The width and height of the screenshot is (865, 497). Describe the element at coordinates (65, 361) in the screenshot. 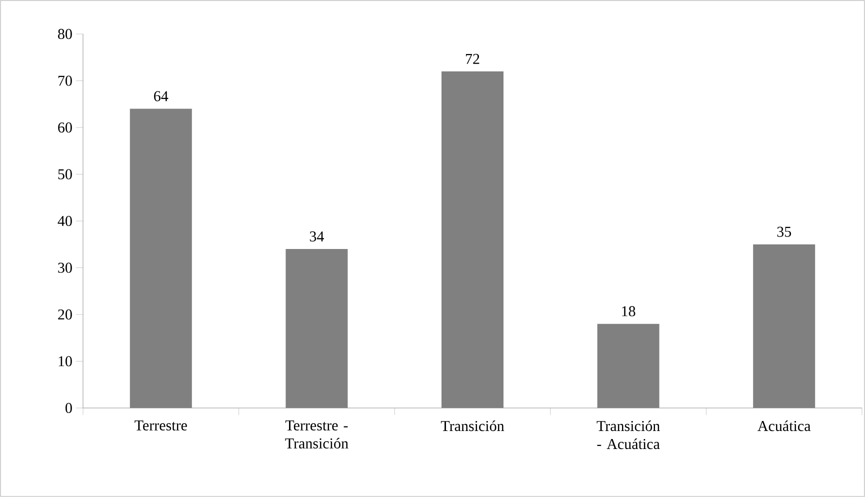

I see `y-tick-label: 10` at that location.